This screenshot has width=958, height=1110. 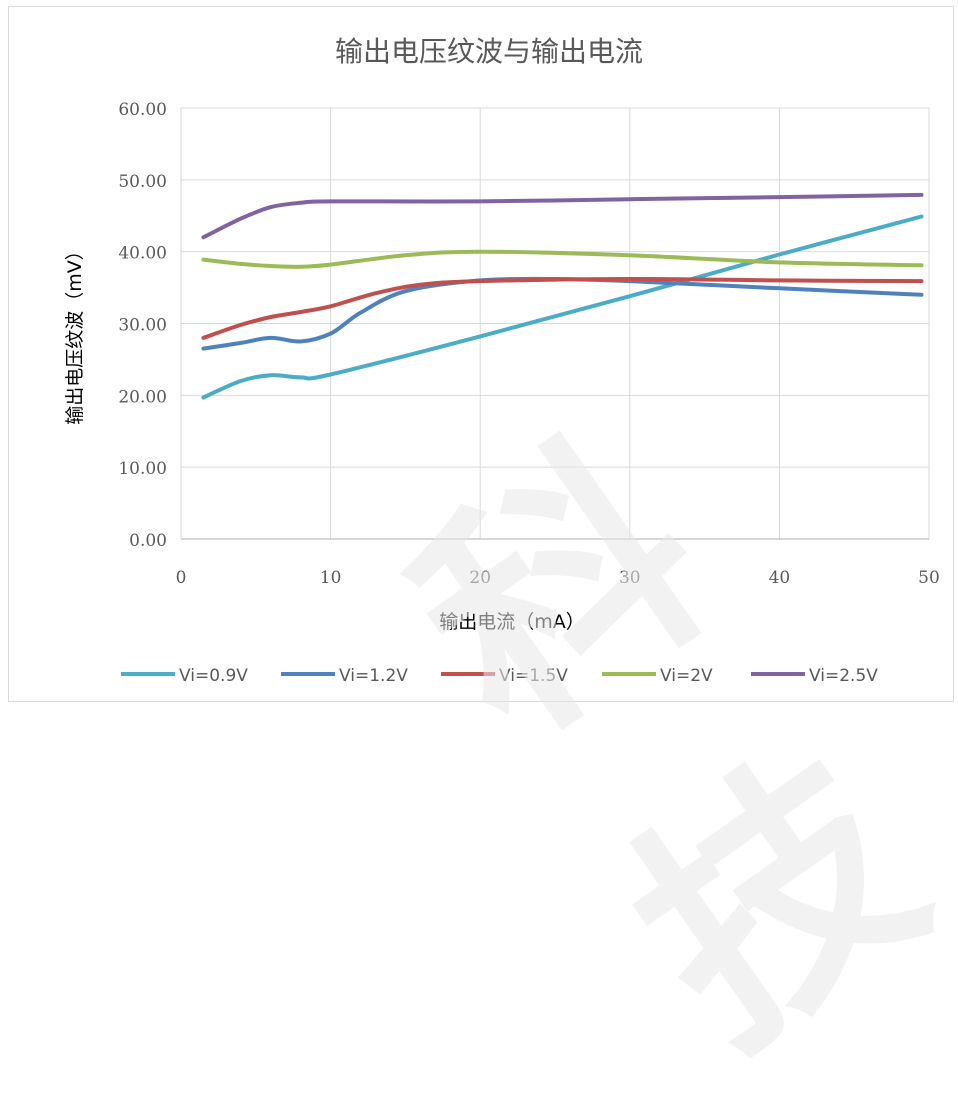 I want to click on legend-label-3: Vi=1.5V, so click(x=533, y=676).